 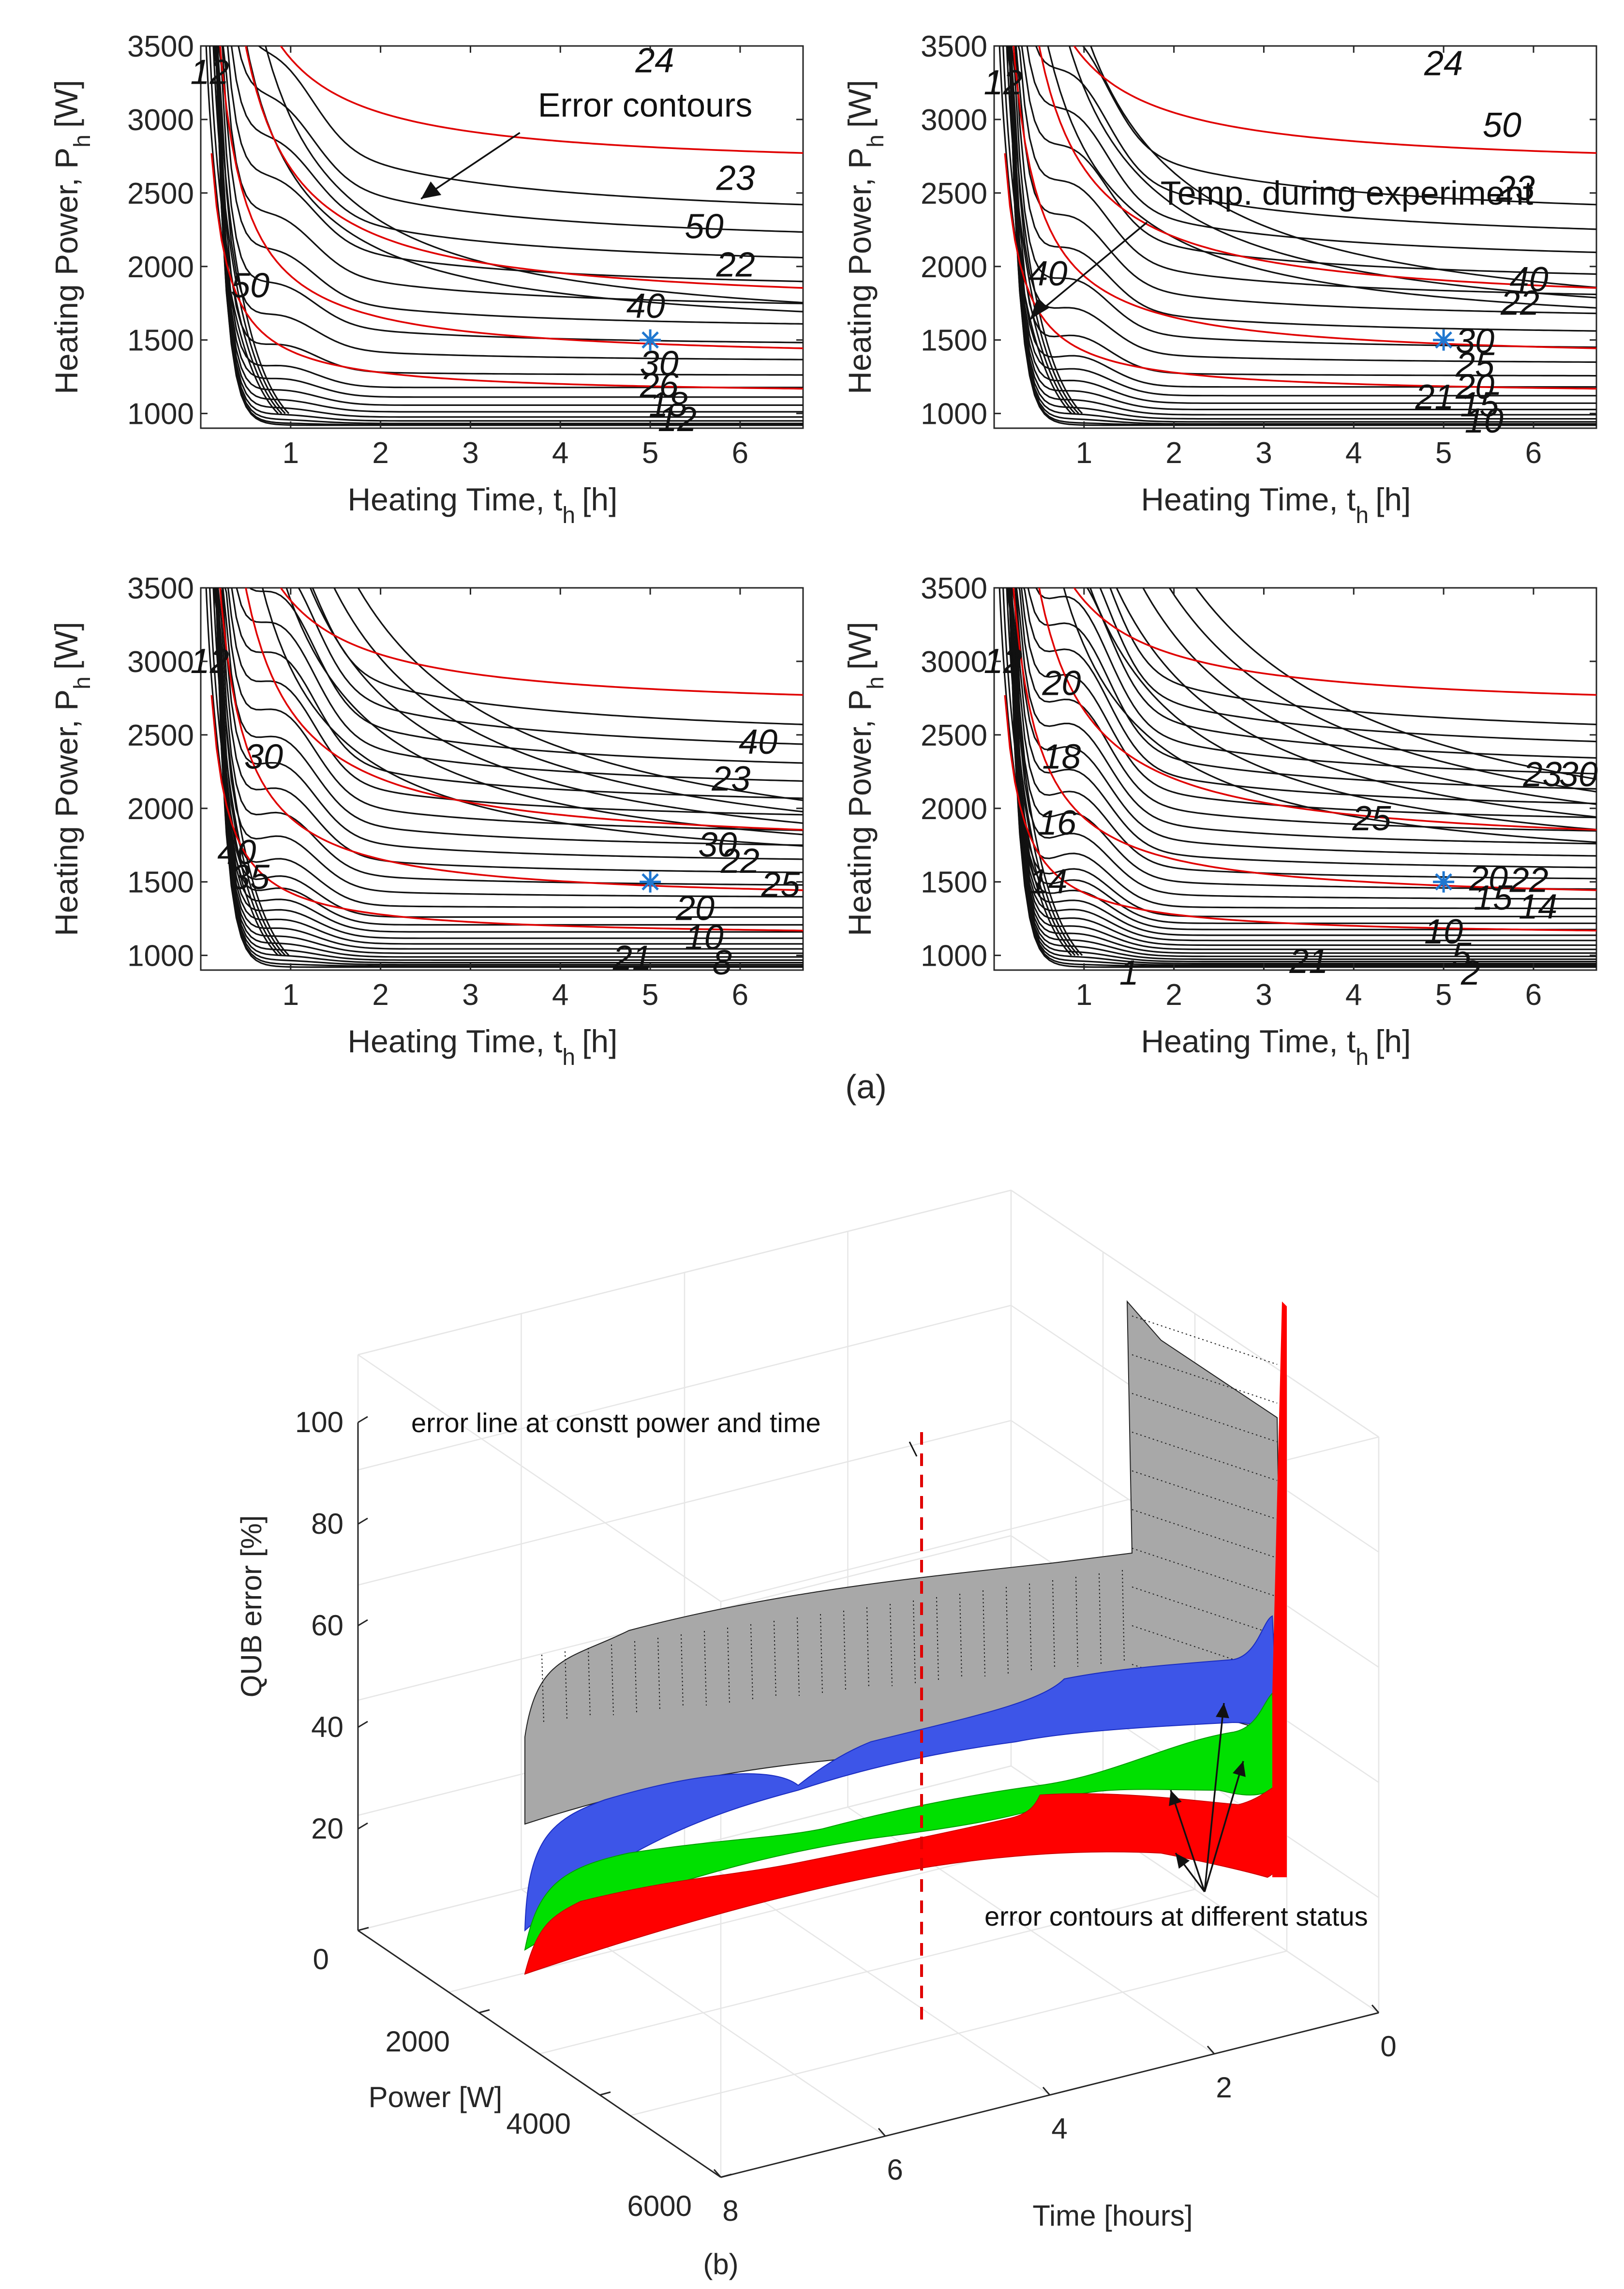 What do you see at coordinates (660, 363) in the screenshot?
I see `contour-label: 30` at bounding box center [660, 363].